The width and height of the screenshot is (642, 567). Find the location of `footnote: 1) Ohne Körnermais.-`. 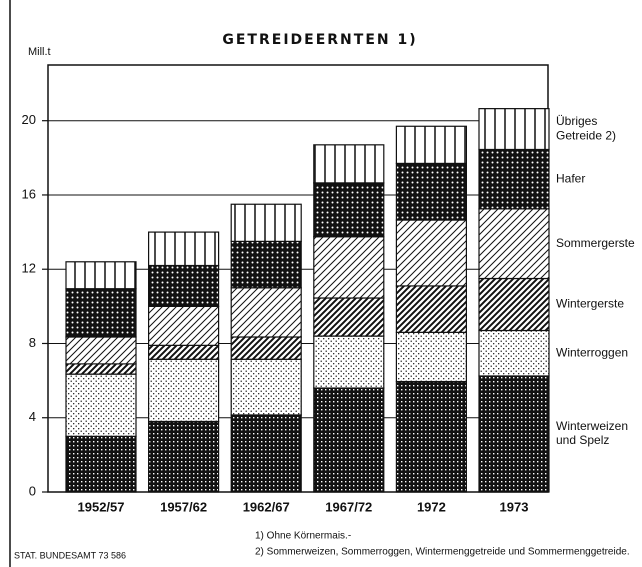

footnote: 1) Ohne Körnermais.- is located at coordinates (303, 536).